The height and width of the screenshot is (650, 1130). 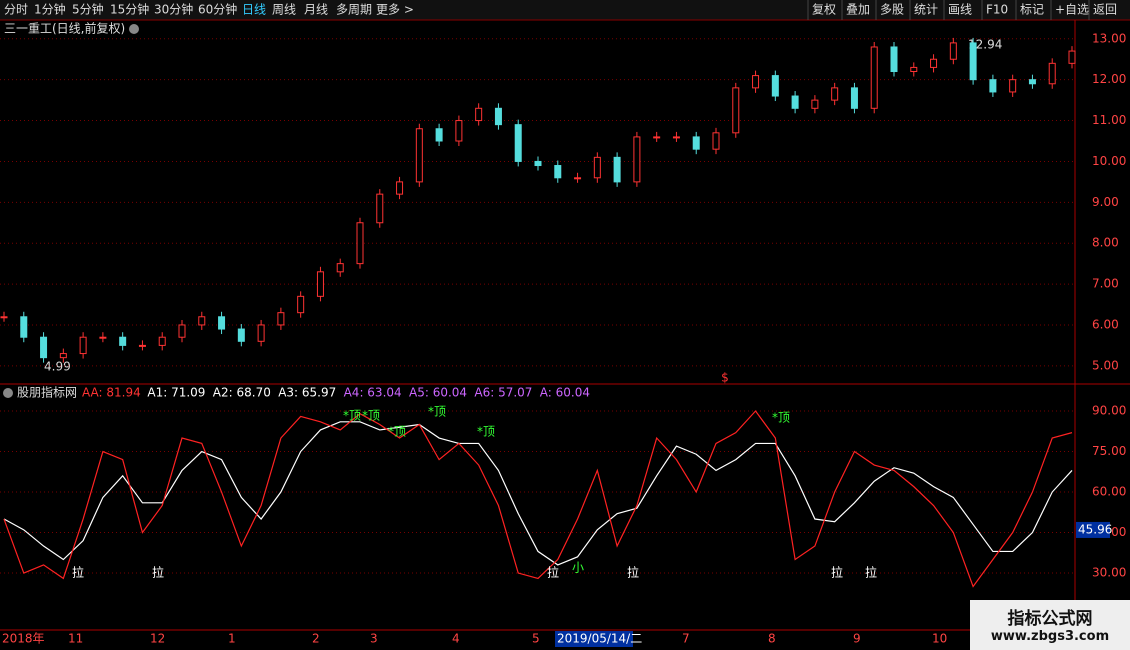 What do you see at coordinates (354, 10) in the screenshot?
I see `period-tab: 多周期` at bounding box center [354, 10].